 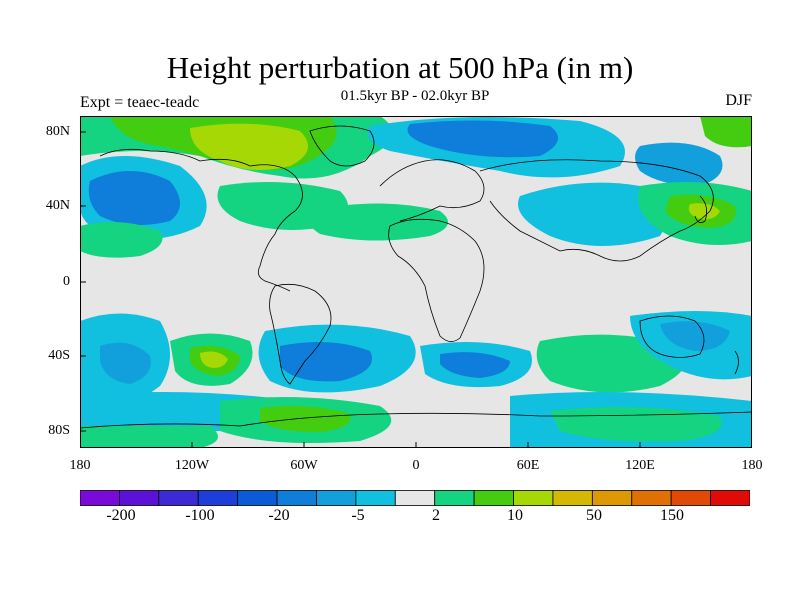 What do you see at coordinates (594, 515) in the screenshot?
I see `colorbar-label-7: 50` at bounding box center [594, 515].